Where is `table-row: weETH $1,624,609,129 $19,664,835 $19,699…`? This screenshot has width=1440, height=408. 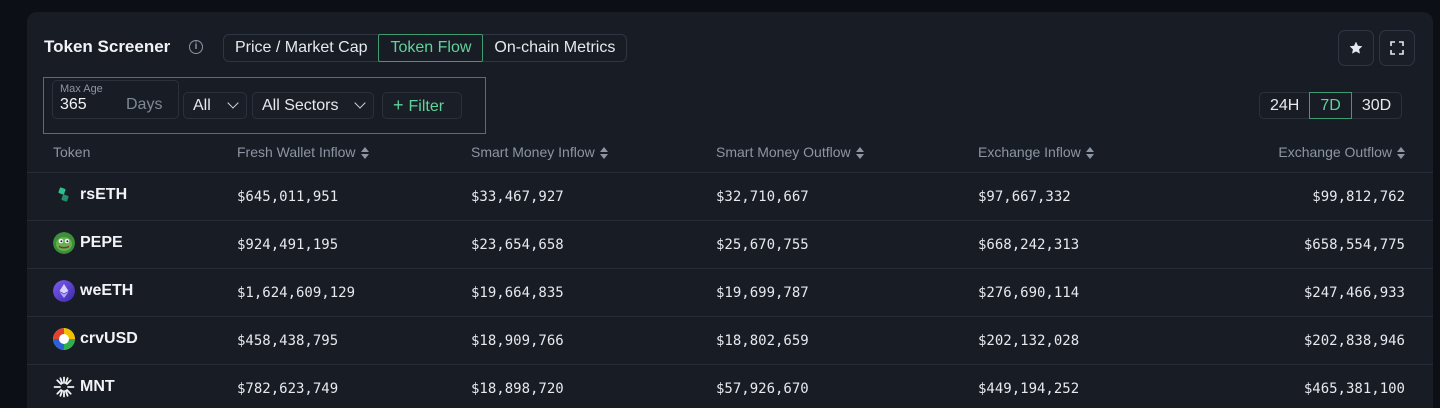
table-row: weETH $1,624,609,129 $19,664,835 $19,699… is located at coordinates (730, 292).